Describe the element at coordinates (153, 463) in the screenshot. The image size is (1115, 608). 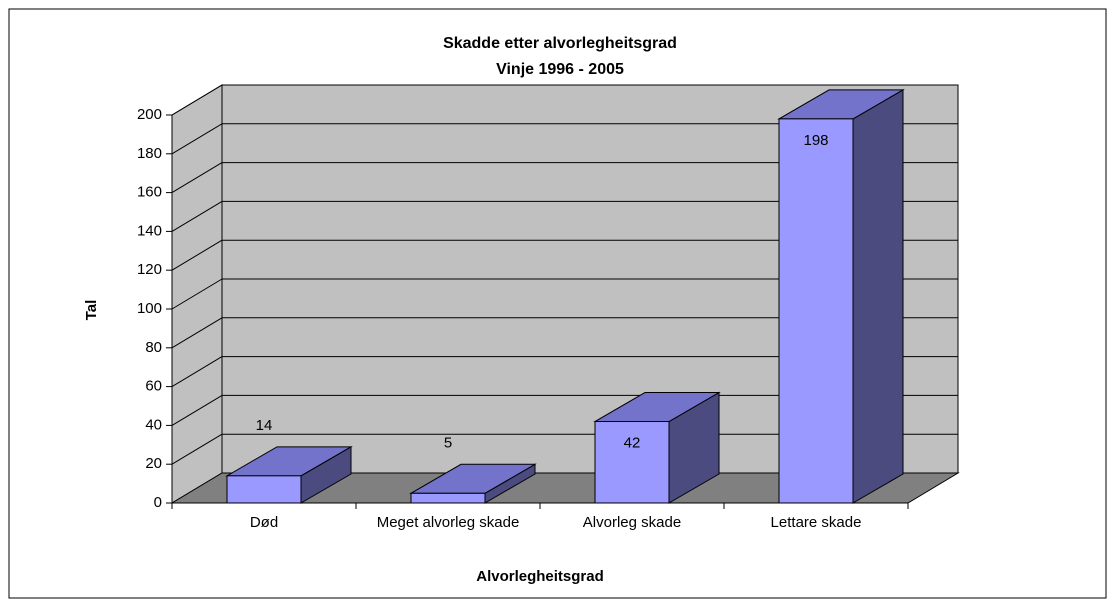
I see `y-tick-label: 20` at that location.